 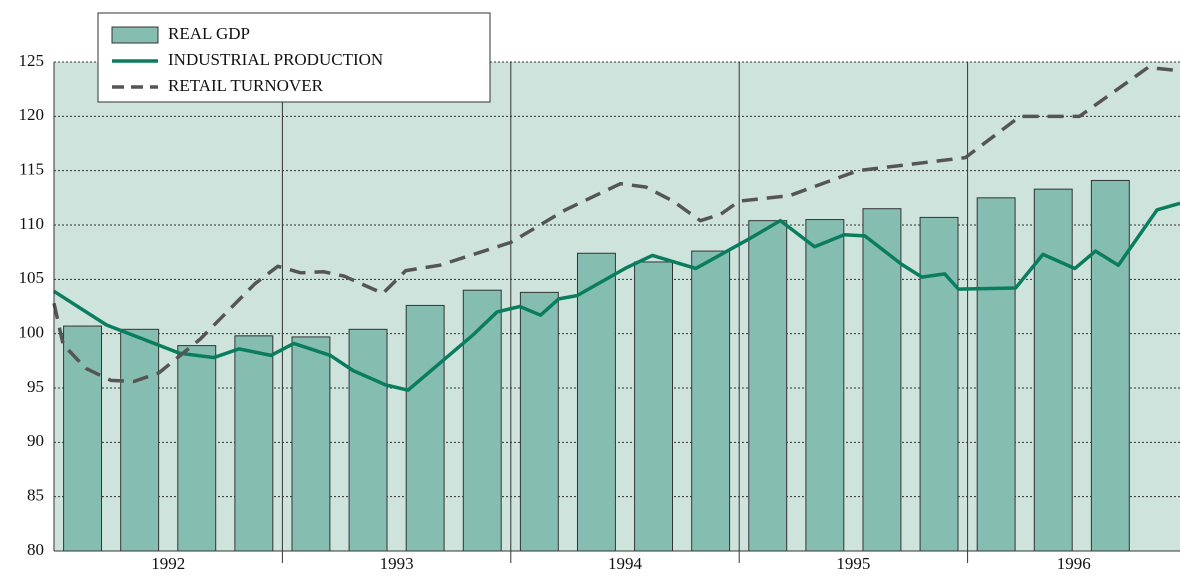 What do you see at coordinates (31, 169) in the screenshot?
I see `y-tick-label: 115` at bounding box center [31, 169].